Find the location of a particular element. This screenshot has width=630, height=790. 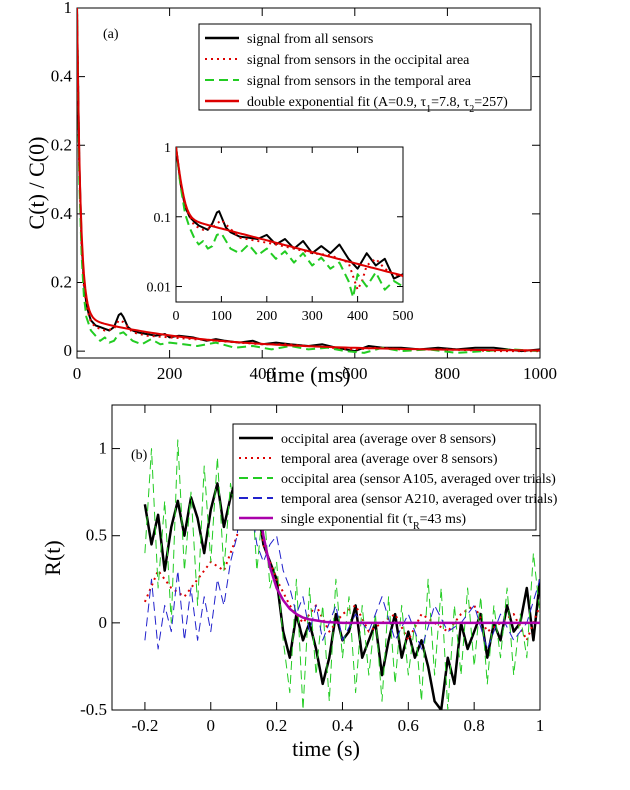

inset-ticks: 0 100 200 300 400 500 1 0.1 0.01 is located at coordinates (280, 232).